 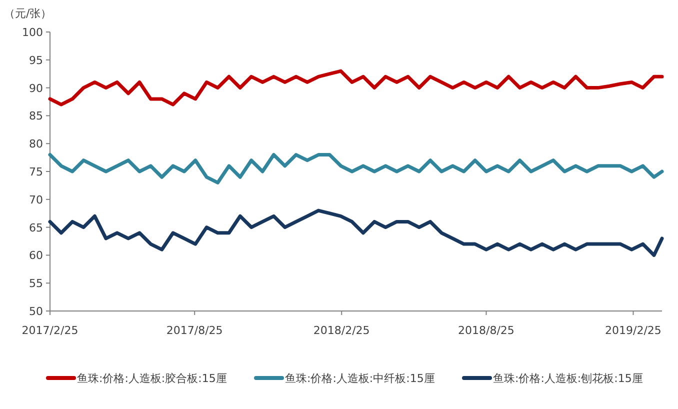 What do you see at coordinates (36, 172) in the screenshot?
I see `y-tick-label: 75` at bounding box center [36, 172].